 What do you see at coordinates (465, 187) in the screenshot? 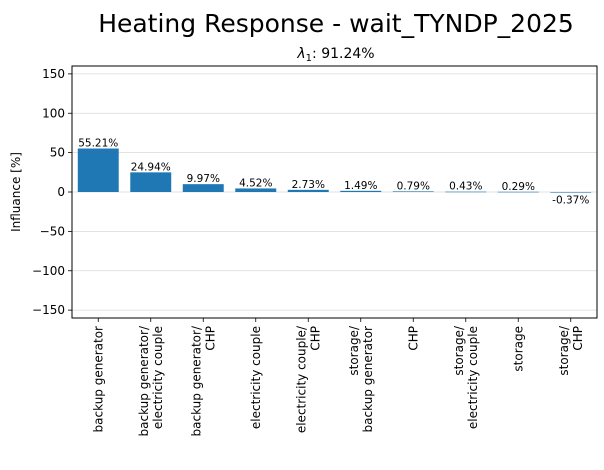
I see `data-label-7: 0.43%` at bounding box center [465, 187].